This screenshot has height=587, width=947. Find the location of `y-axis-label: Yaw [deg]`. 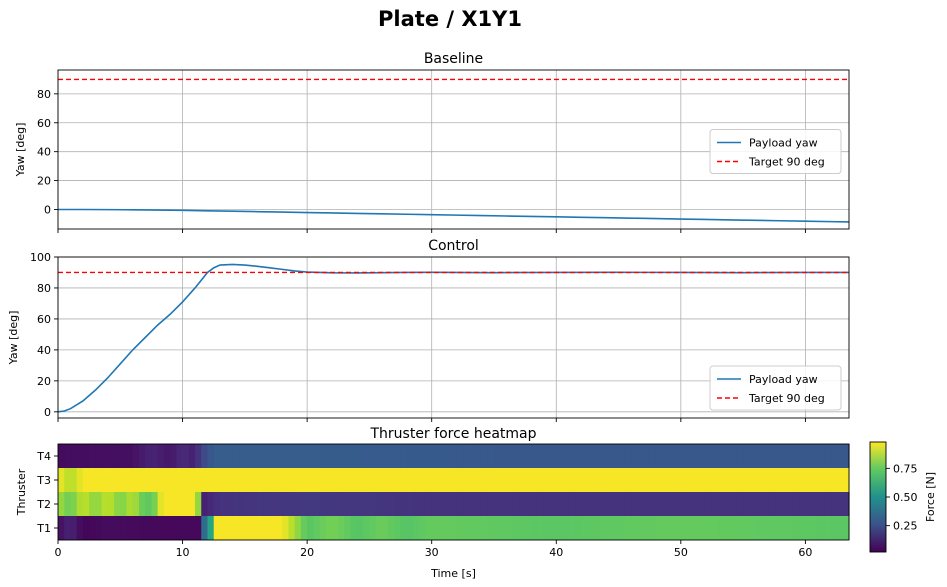

y-axis-label: Yaw [deg] is located at coordinates (20, 150).